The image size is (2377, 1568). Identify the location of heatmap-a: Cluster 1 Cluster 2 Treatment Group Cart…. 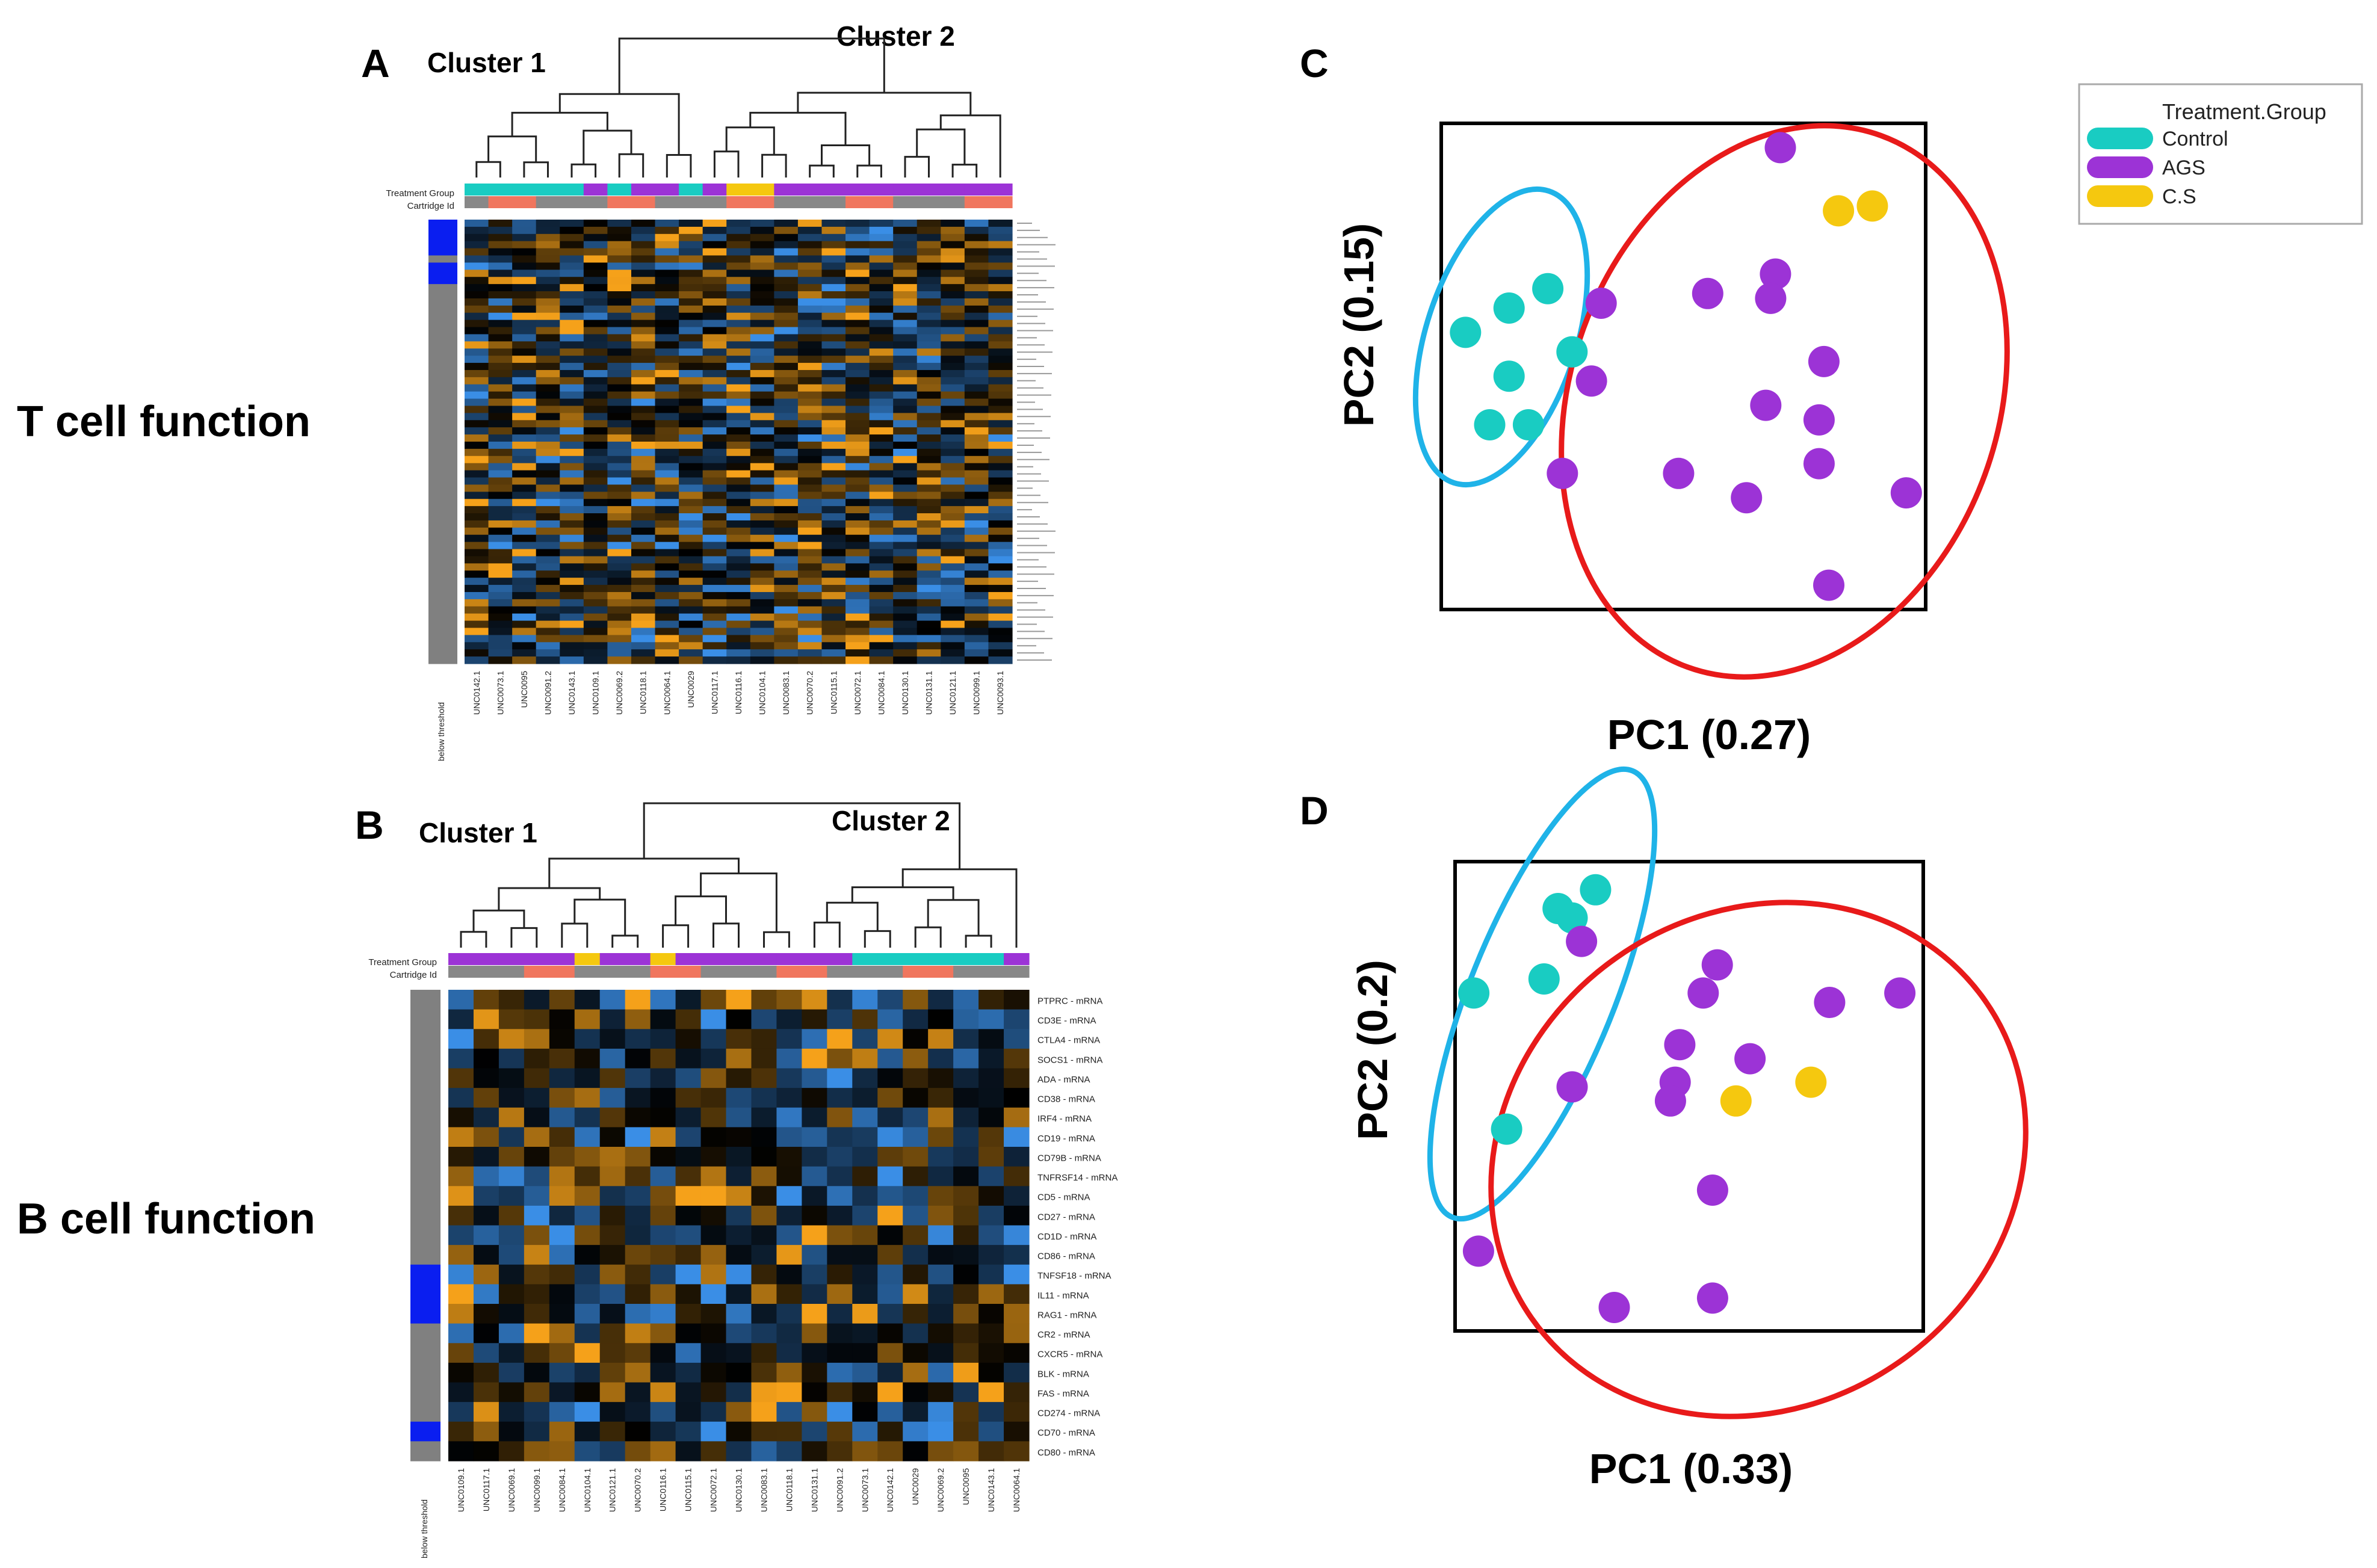
(721, 390).